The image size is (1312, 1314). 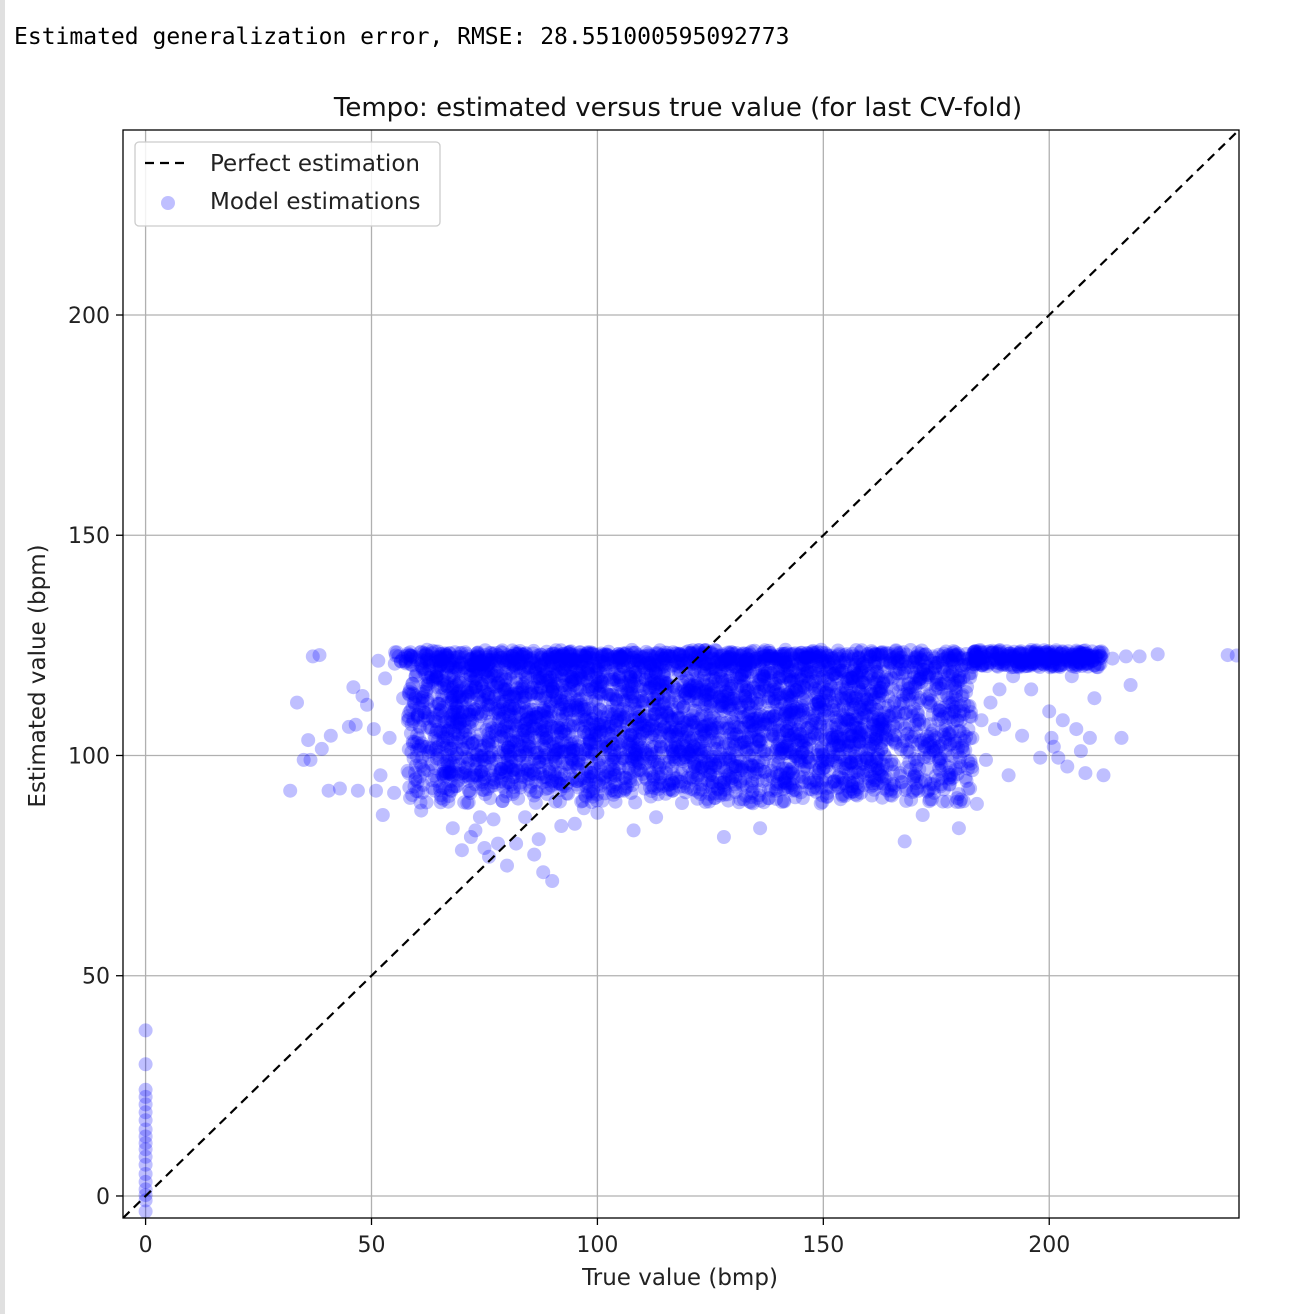 What do you see at coordinates (96, 977) in the screenshot?
I see `y-tick-label: 50` at bounding box center [96, 977].